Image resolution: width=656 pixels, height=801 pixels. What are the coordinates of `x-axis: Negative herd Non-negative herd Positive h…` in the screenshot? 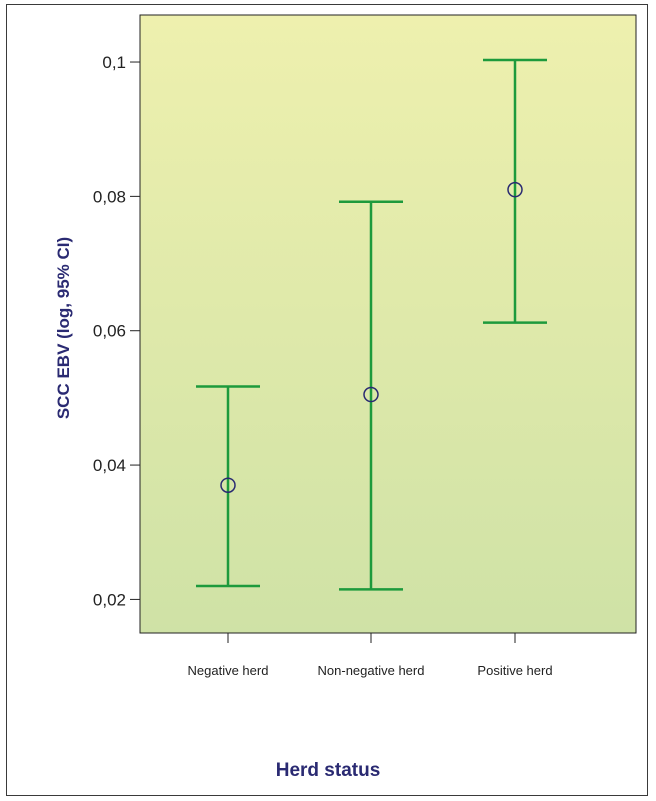 It's located at (370, 655).